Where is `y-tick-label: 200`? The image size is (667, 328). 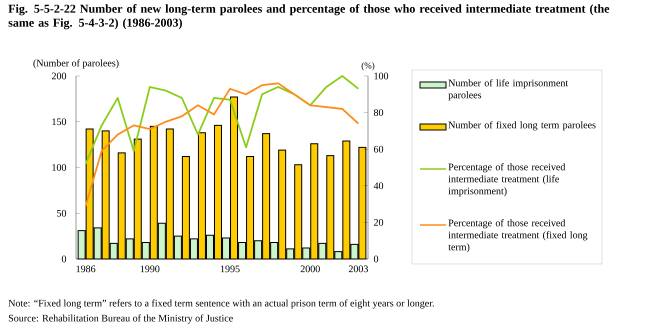 y-tick-label: 200 is located at coordinates (59, 76).